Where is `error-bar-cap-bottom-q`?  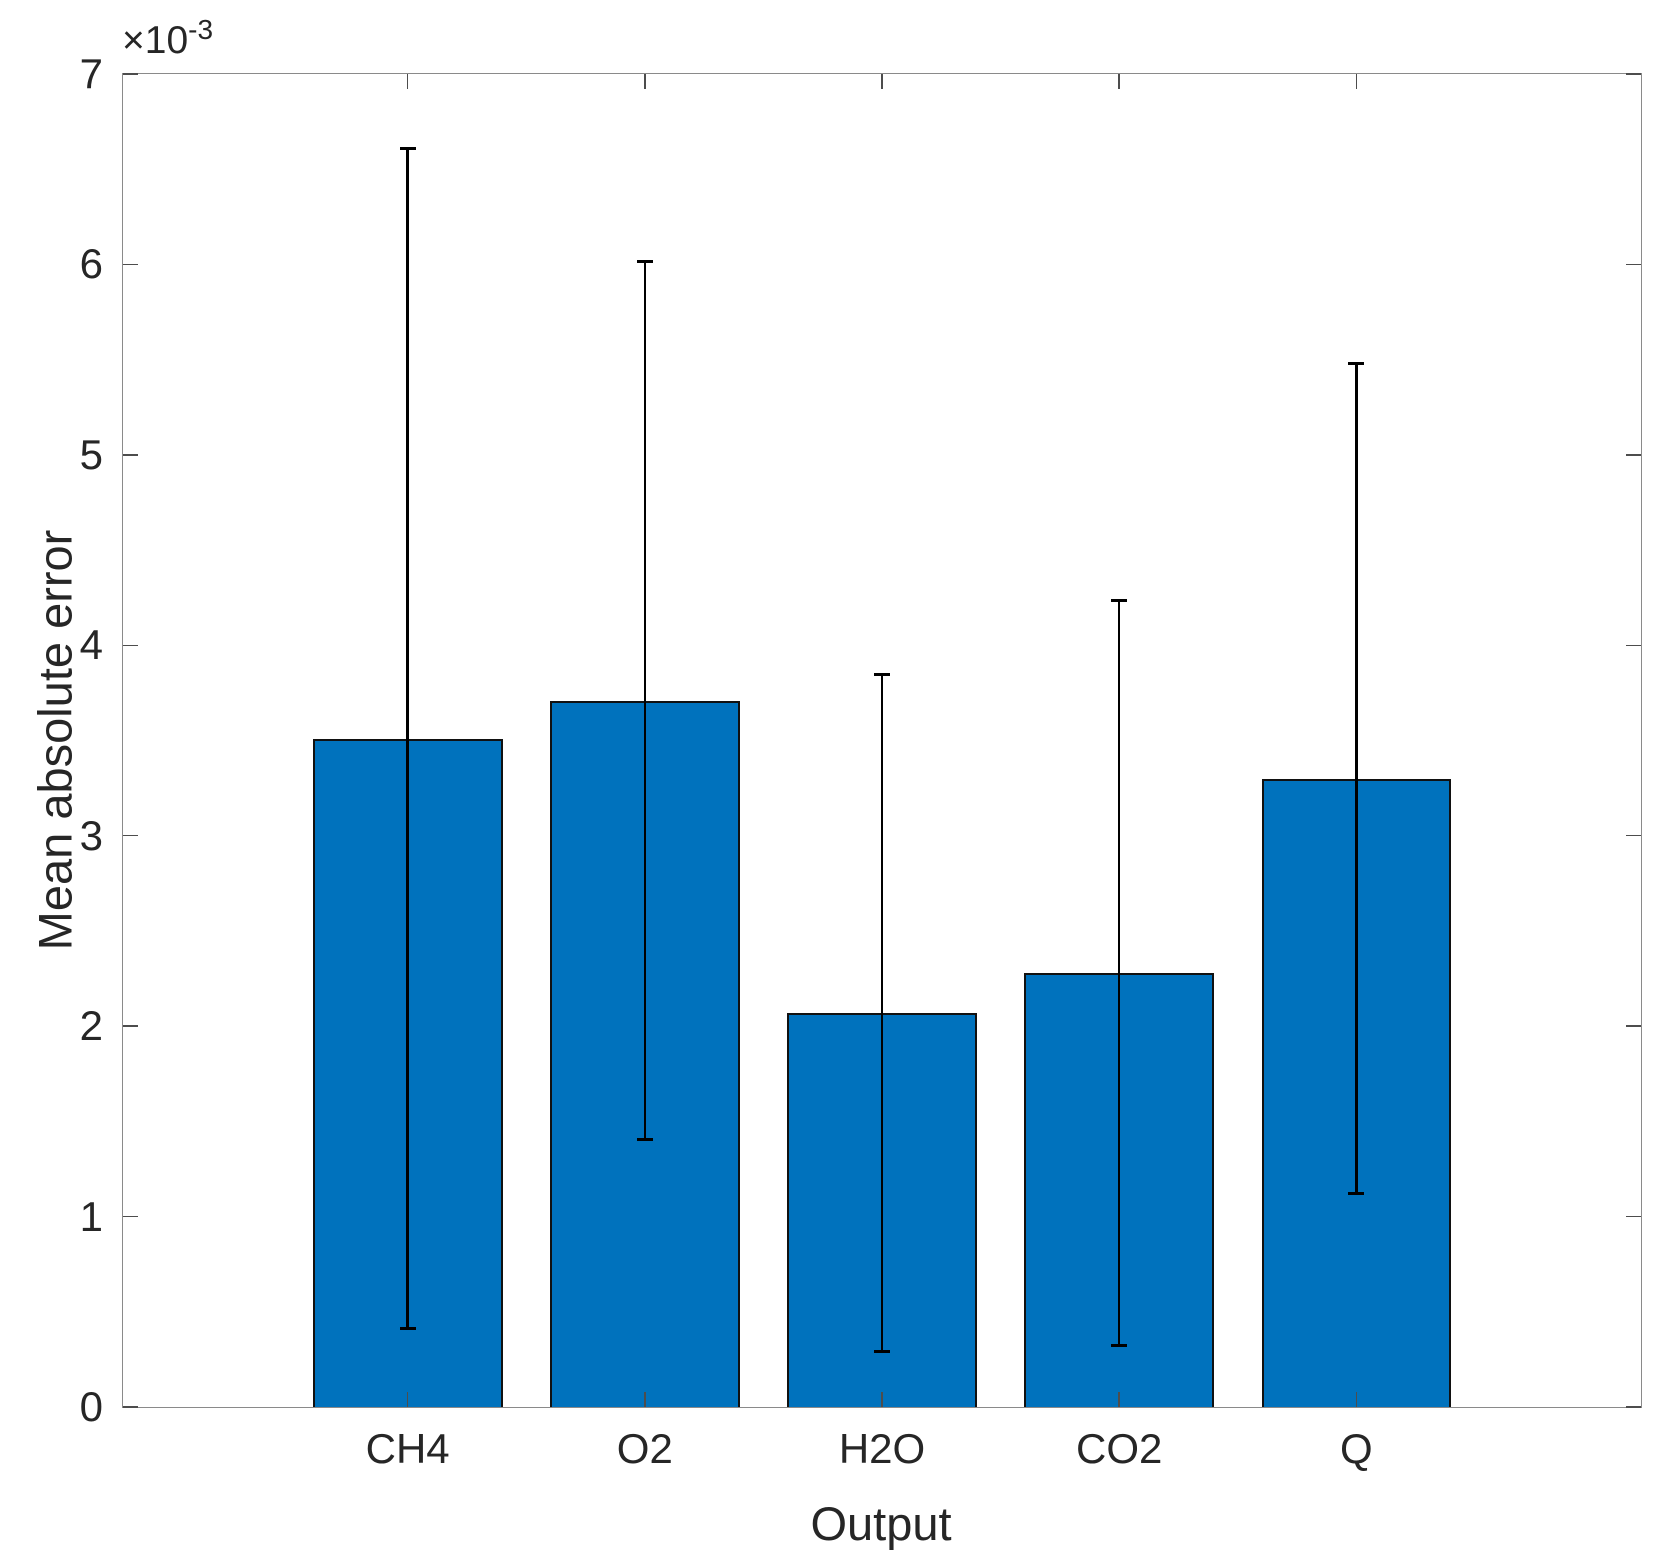 error-bar-cap-bottom-q is located at coordinates (1356, 1193).